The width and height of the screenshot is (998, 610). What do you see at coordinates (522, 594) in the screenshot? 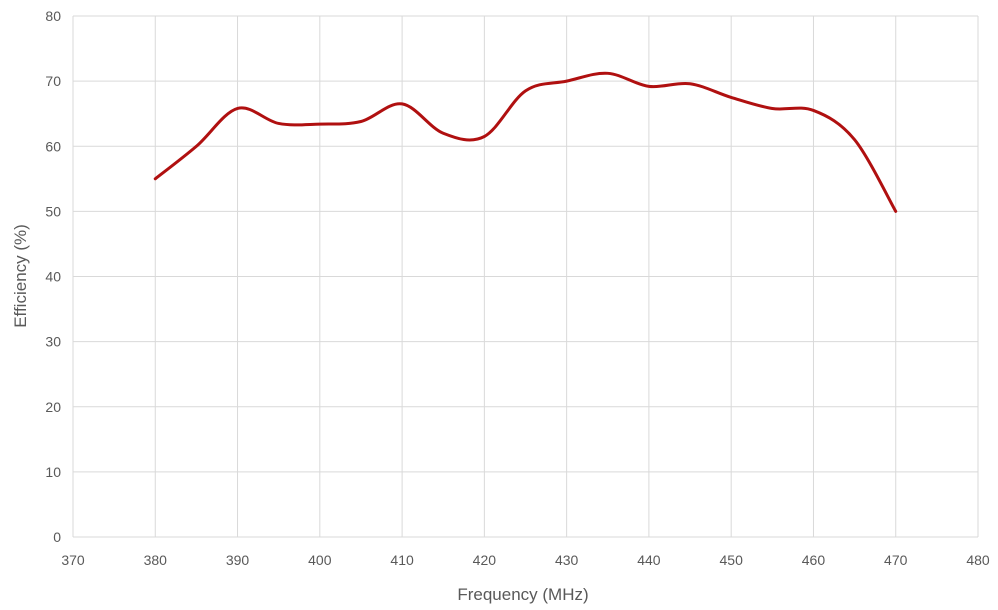
I see `x-axis-title: Frequency (MHz)` at bounding box center [522, 594].